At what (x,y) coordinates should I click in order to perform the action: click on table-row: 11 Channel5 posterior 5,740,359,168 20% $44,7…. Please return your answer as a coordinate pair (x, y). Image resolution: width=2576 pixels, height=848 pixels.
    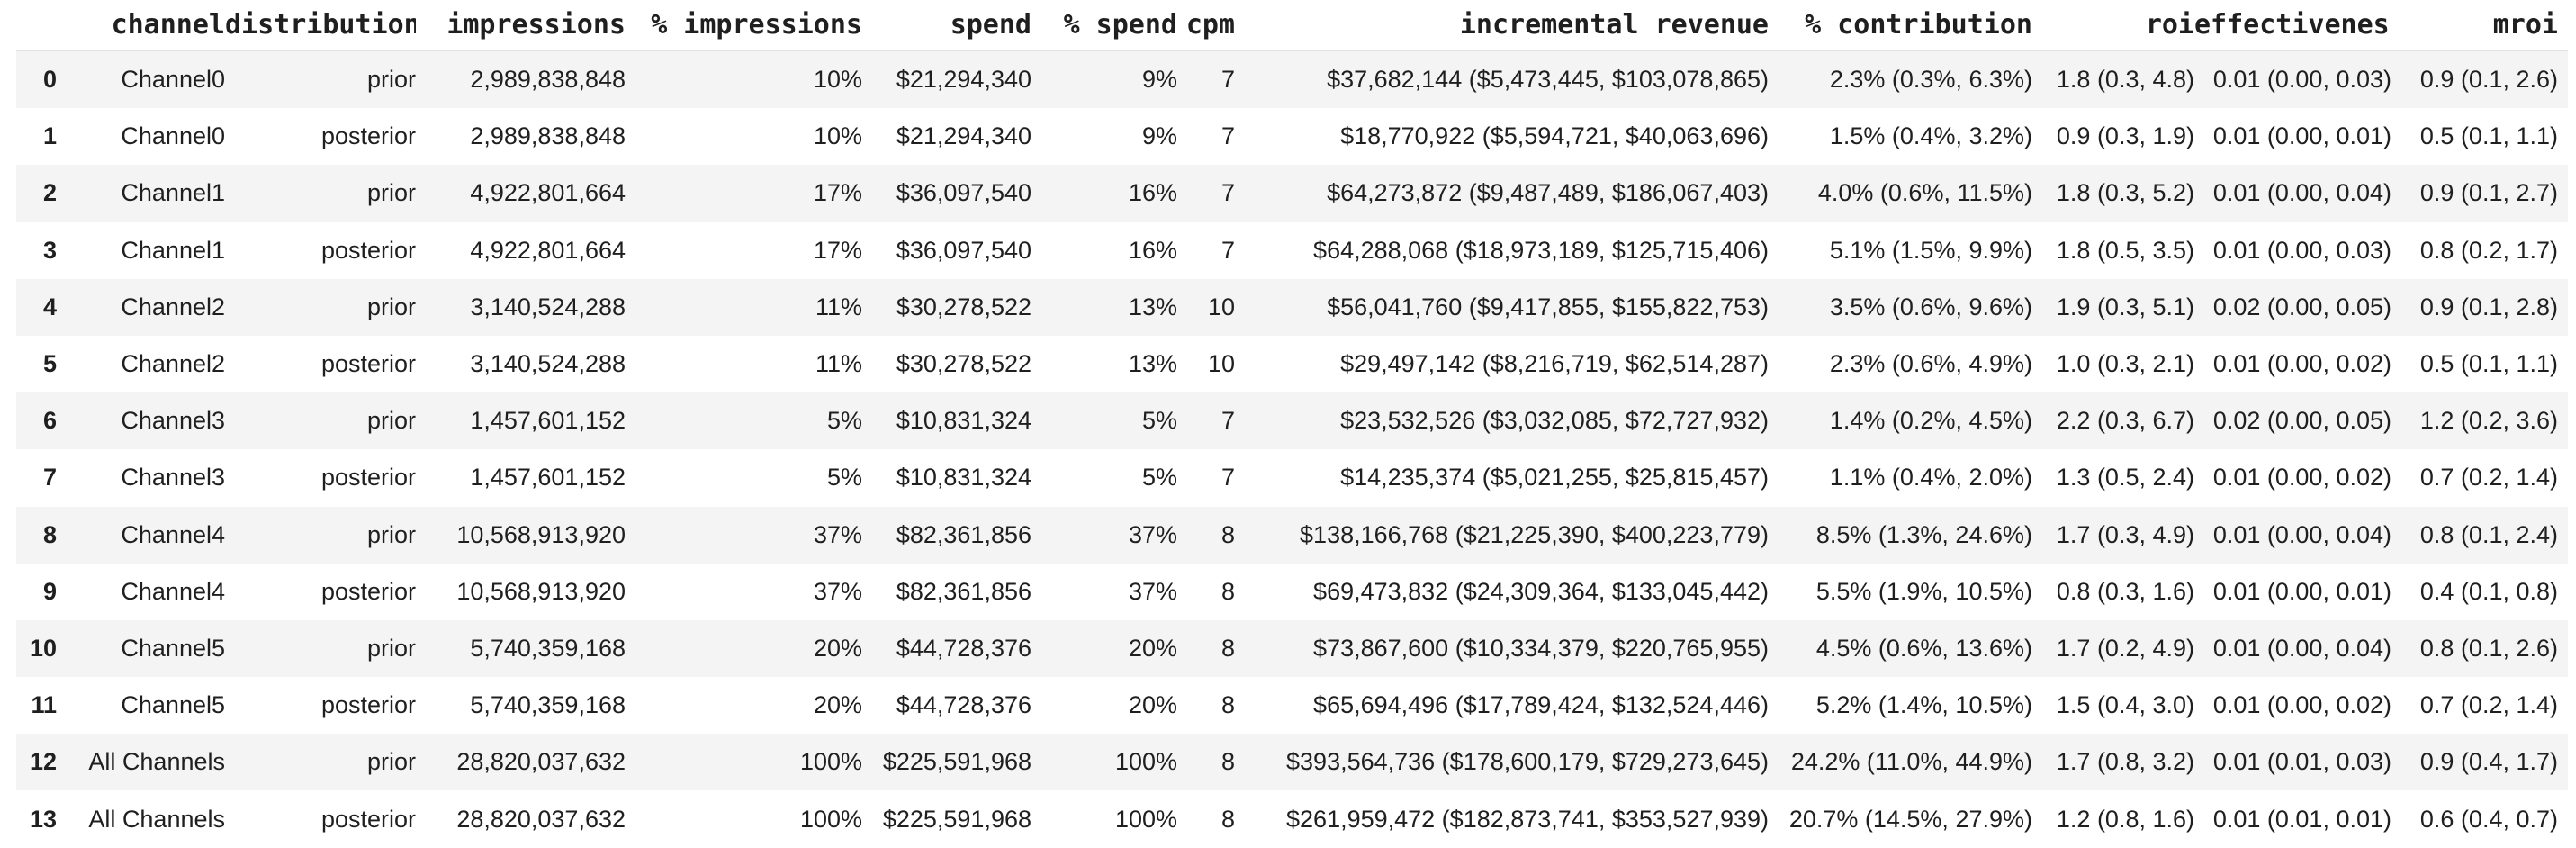
    Looking at the image, I should click on (1292, 705).